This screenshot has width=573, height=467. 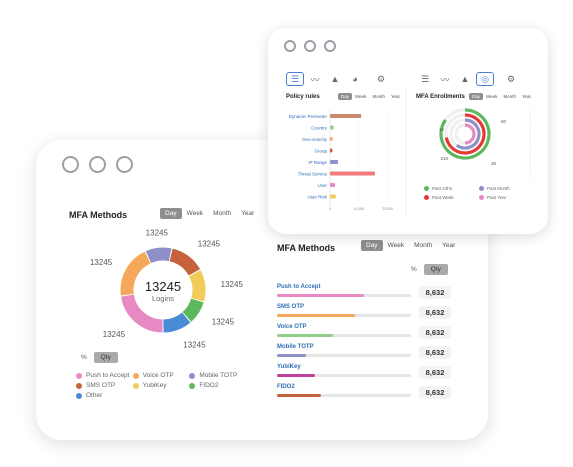 I want to click on legend-item: Past Year, so click(x=506, y=197).